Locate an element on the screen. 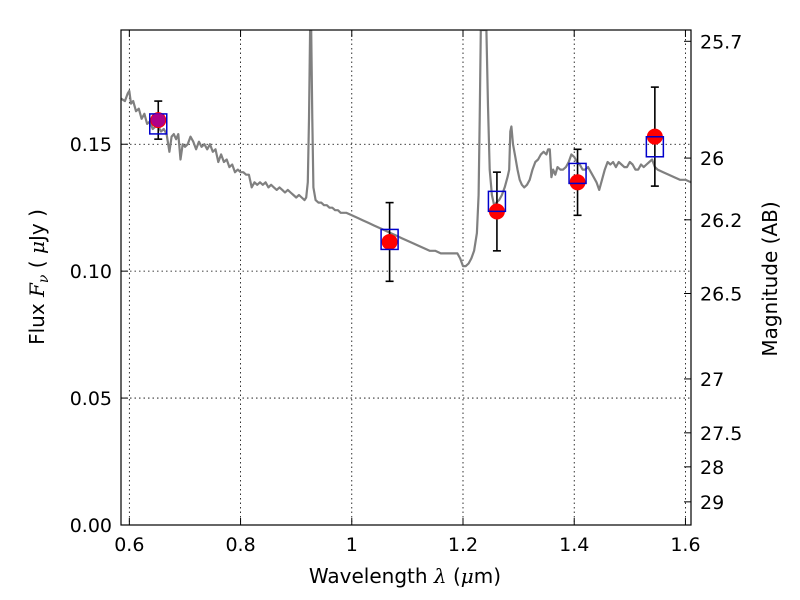  mag-tick-label: 26 is located at coordinates (712, 159).